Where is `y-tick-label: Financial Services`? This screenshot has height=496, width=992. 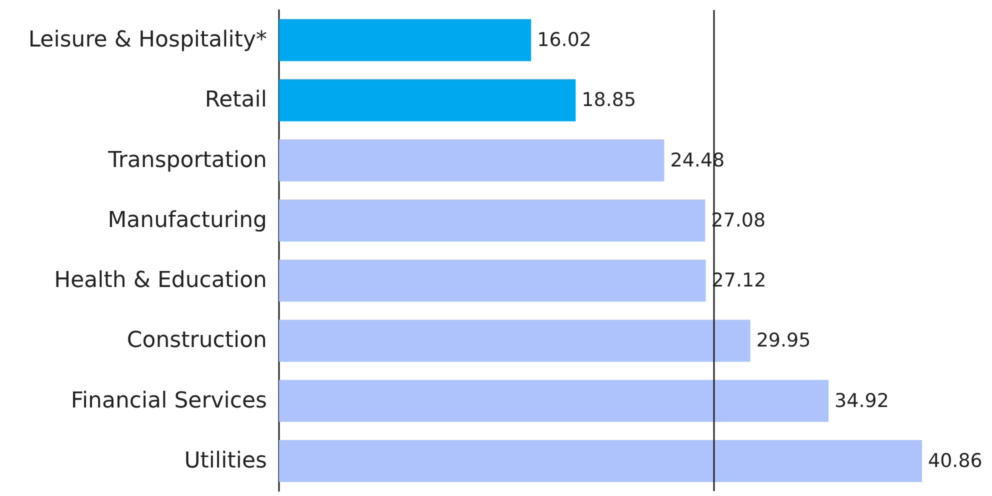 y-tick-label: Financial Services is located at coordinates (168, 401).